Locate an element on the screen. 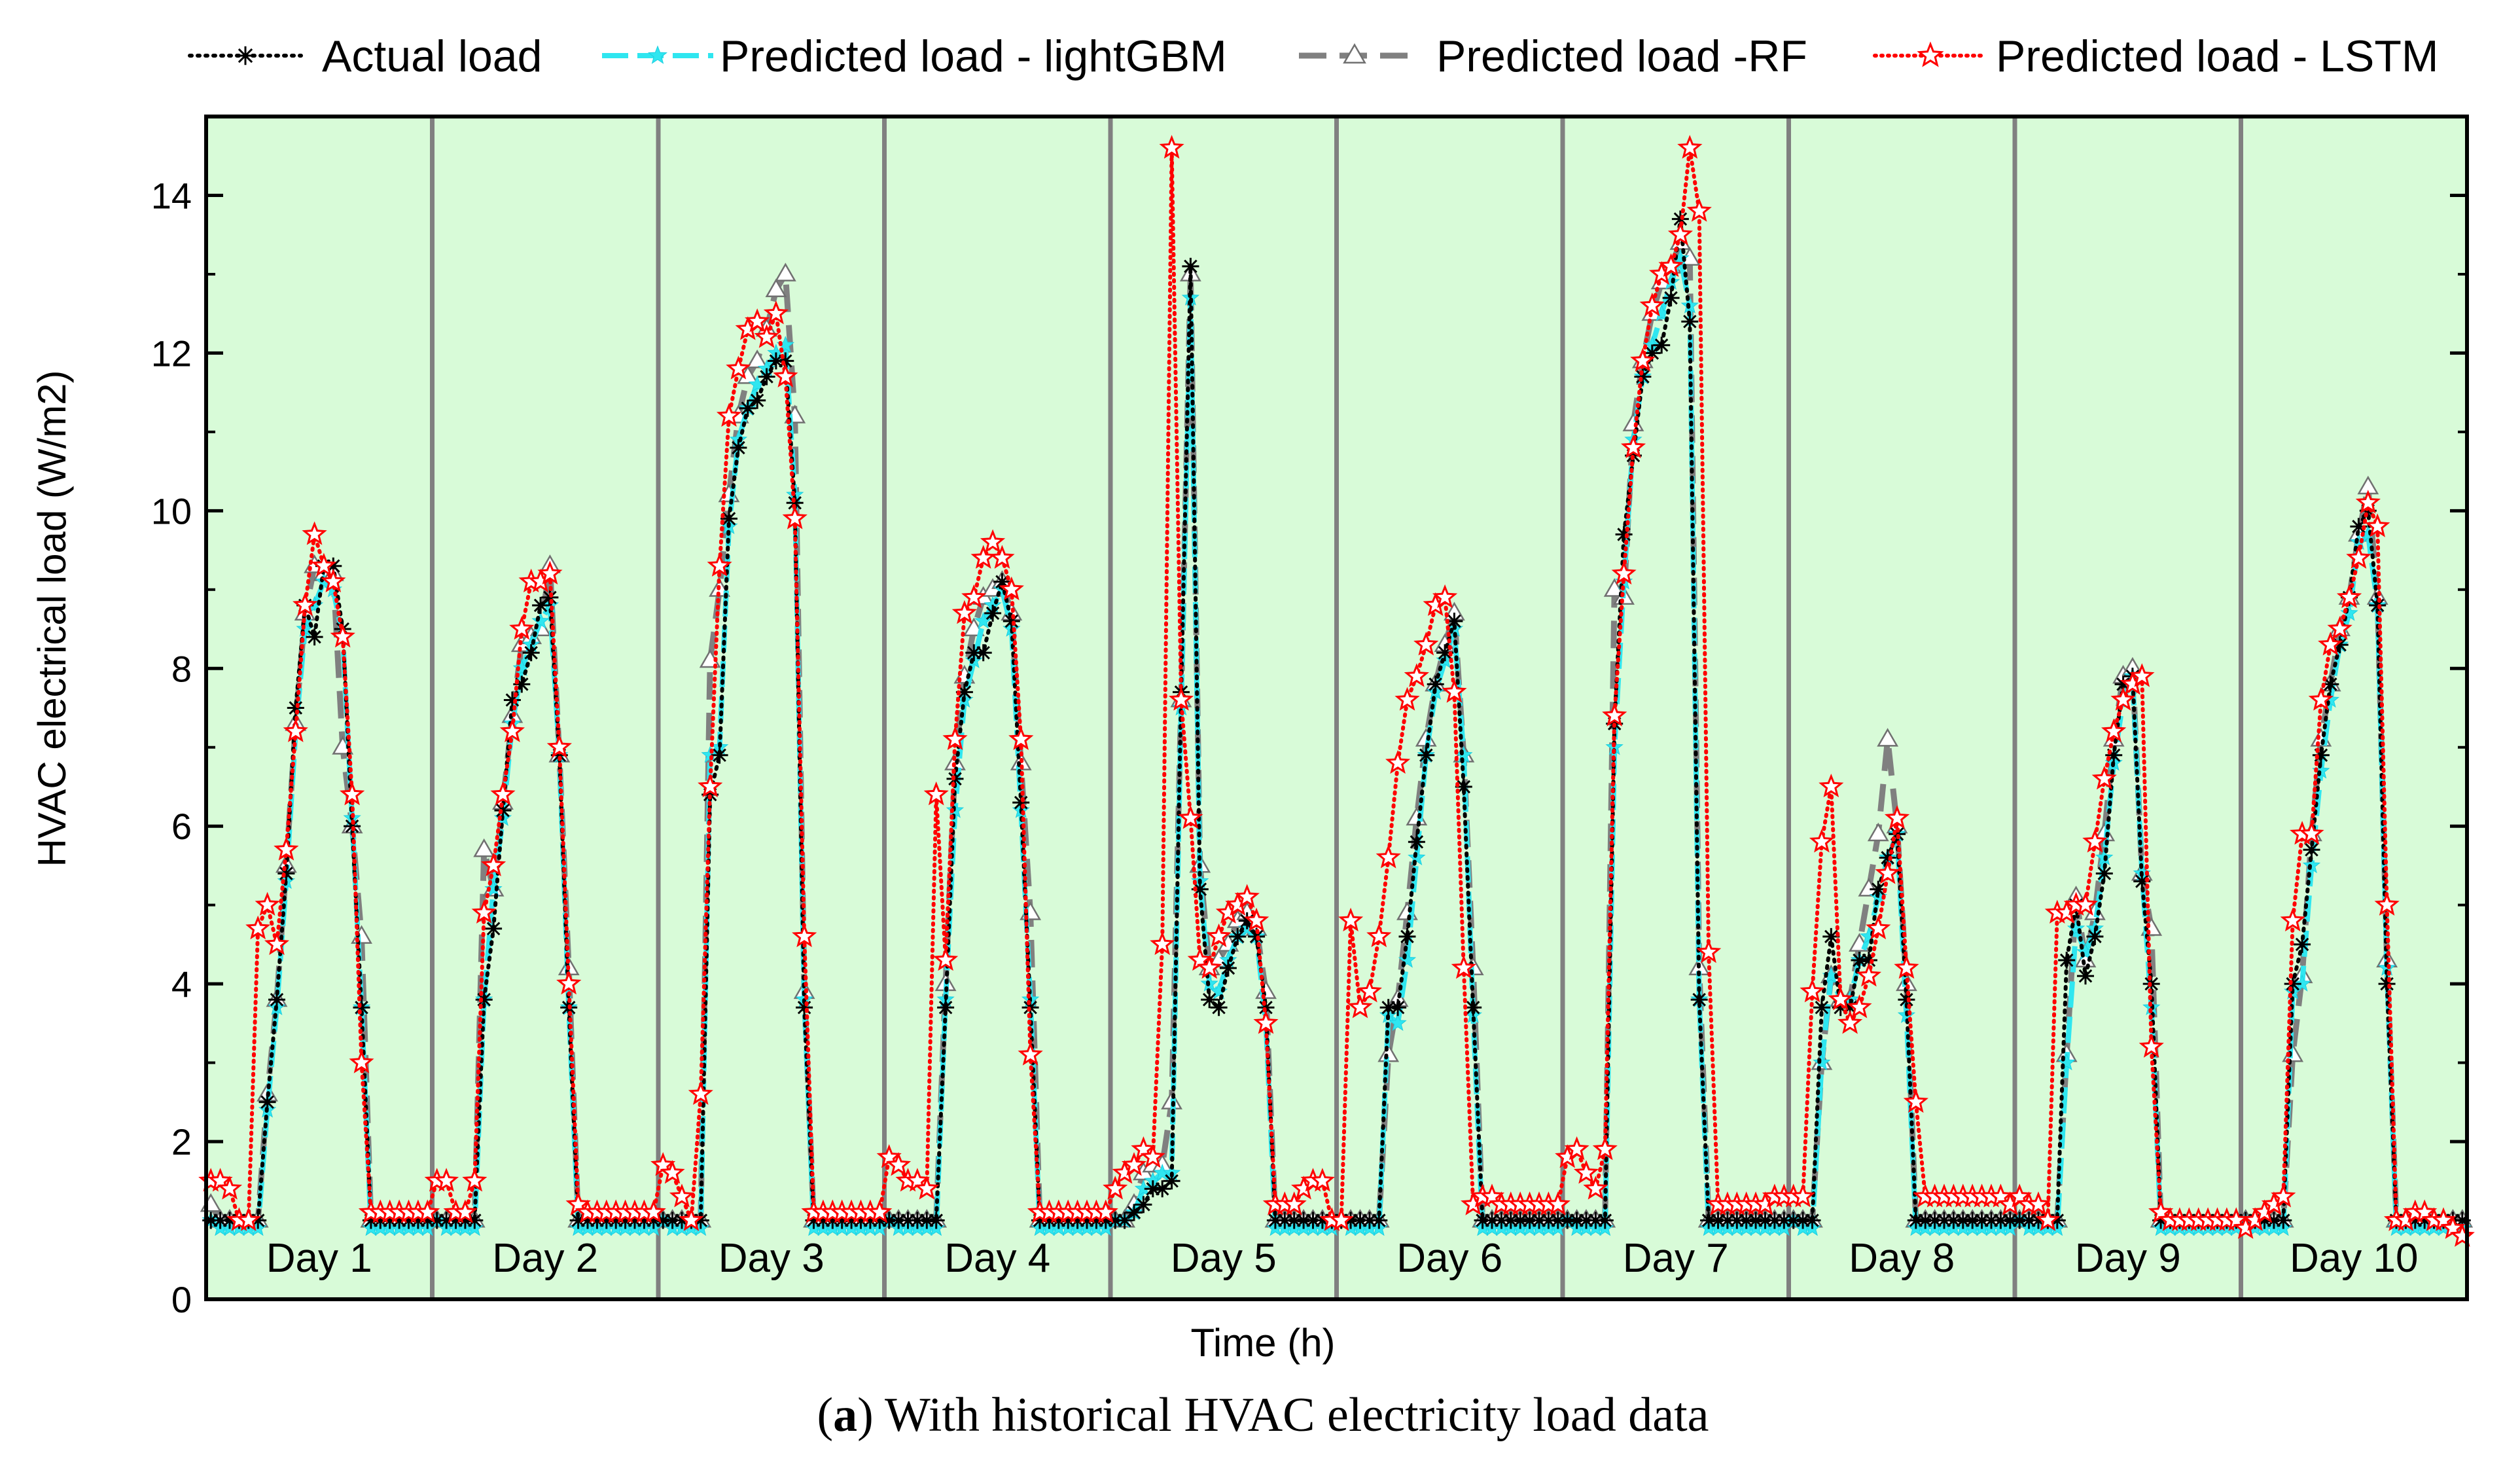 The image size is (2520, 1457). x-axis-title: Time (h) is located at coordinates (1262, 1343).